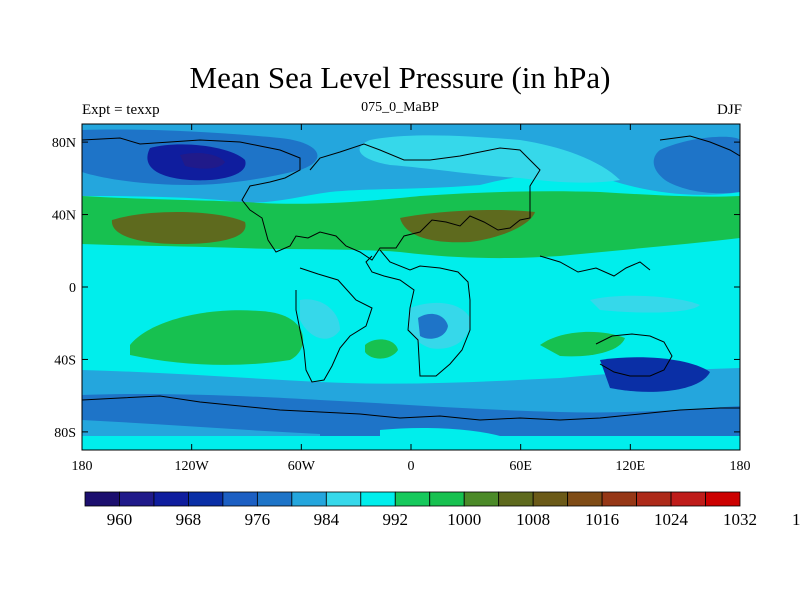 The height and width of the screenshot is (600, 800). I want to click on colorbar-label: 1016, so click(602, 519).